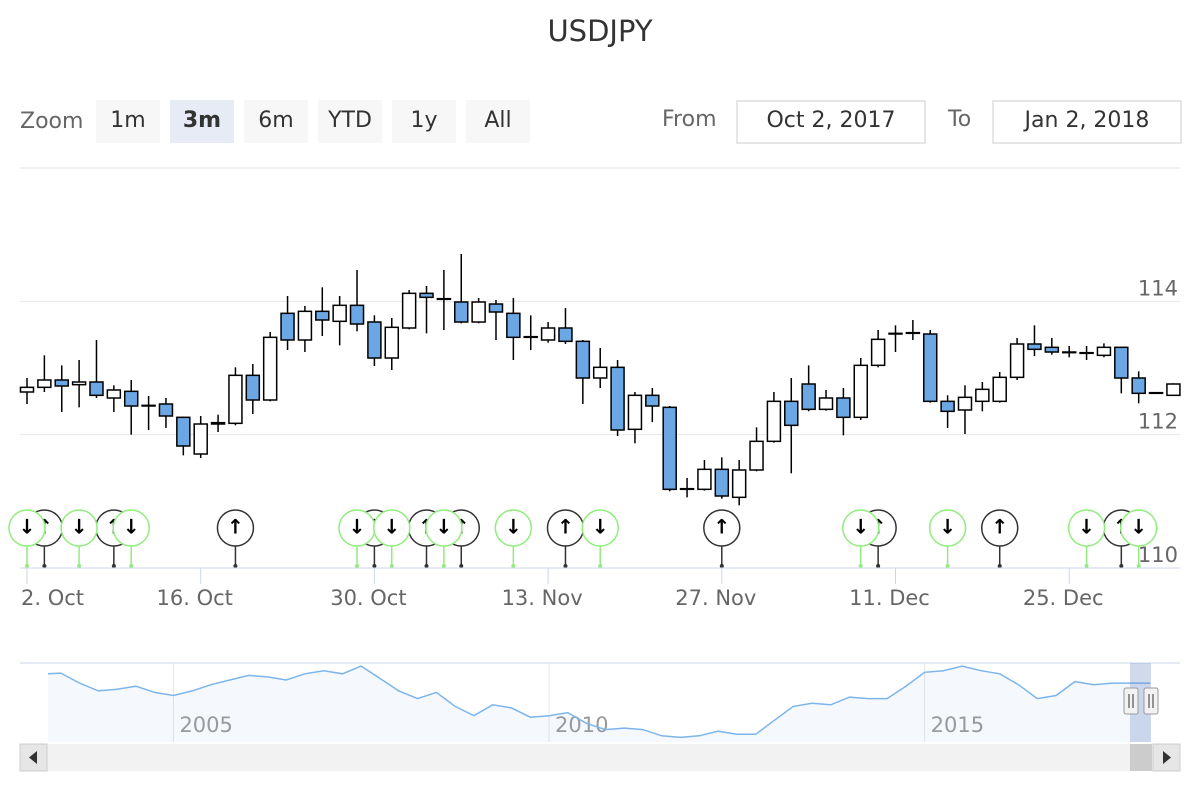 The image size is (1200, 800). What do you see at coordinates (1158, 422) in the screenshot?
I see `y-tick-label: 112` at bounding box center [1158, 422].